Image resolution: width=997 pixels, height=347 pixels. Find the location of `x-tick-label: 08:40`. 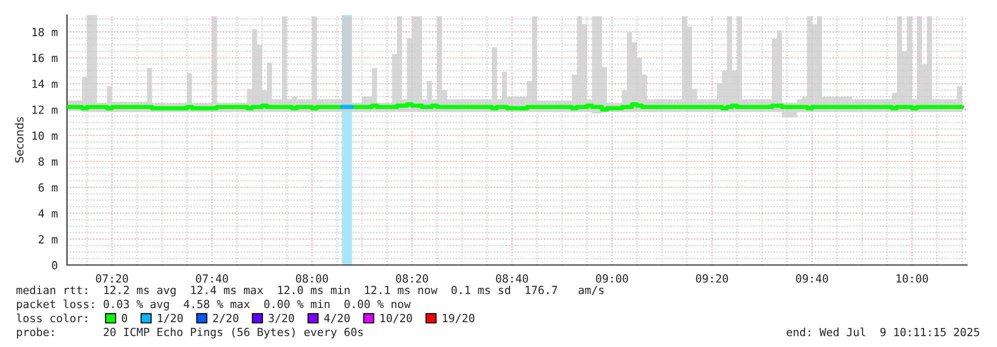

x-tick-label: 08:40 is located at coordinates (512, 278).